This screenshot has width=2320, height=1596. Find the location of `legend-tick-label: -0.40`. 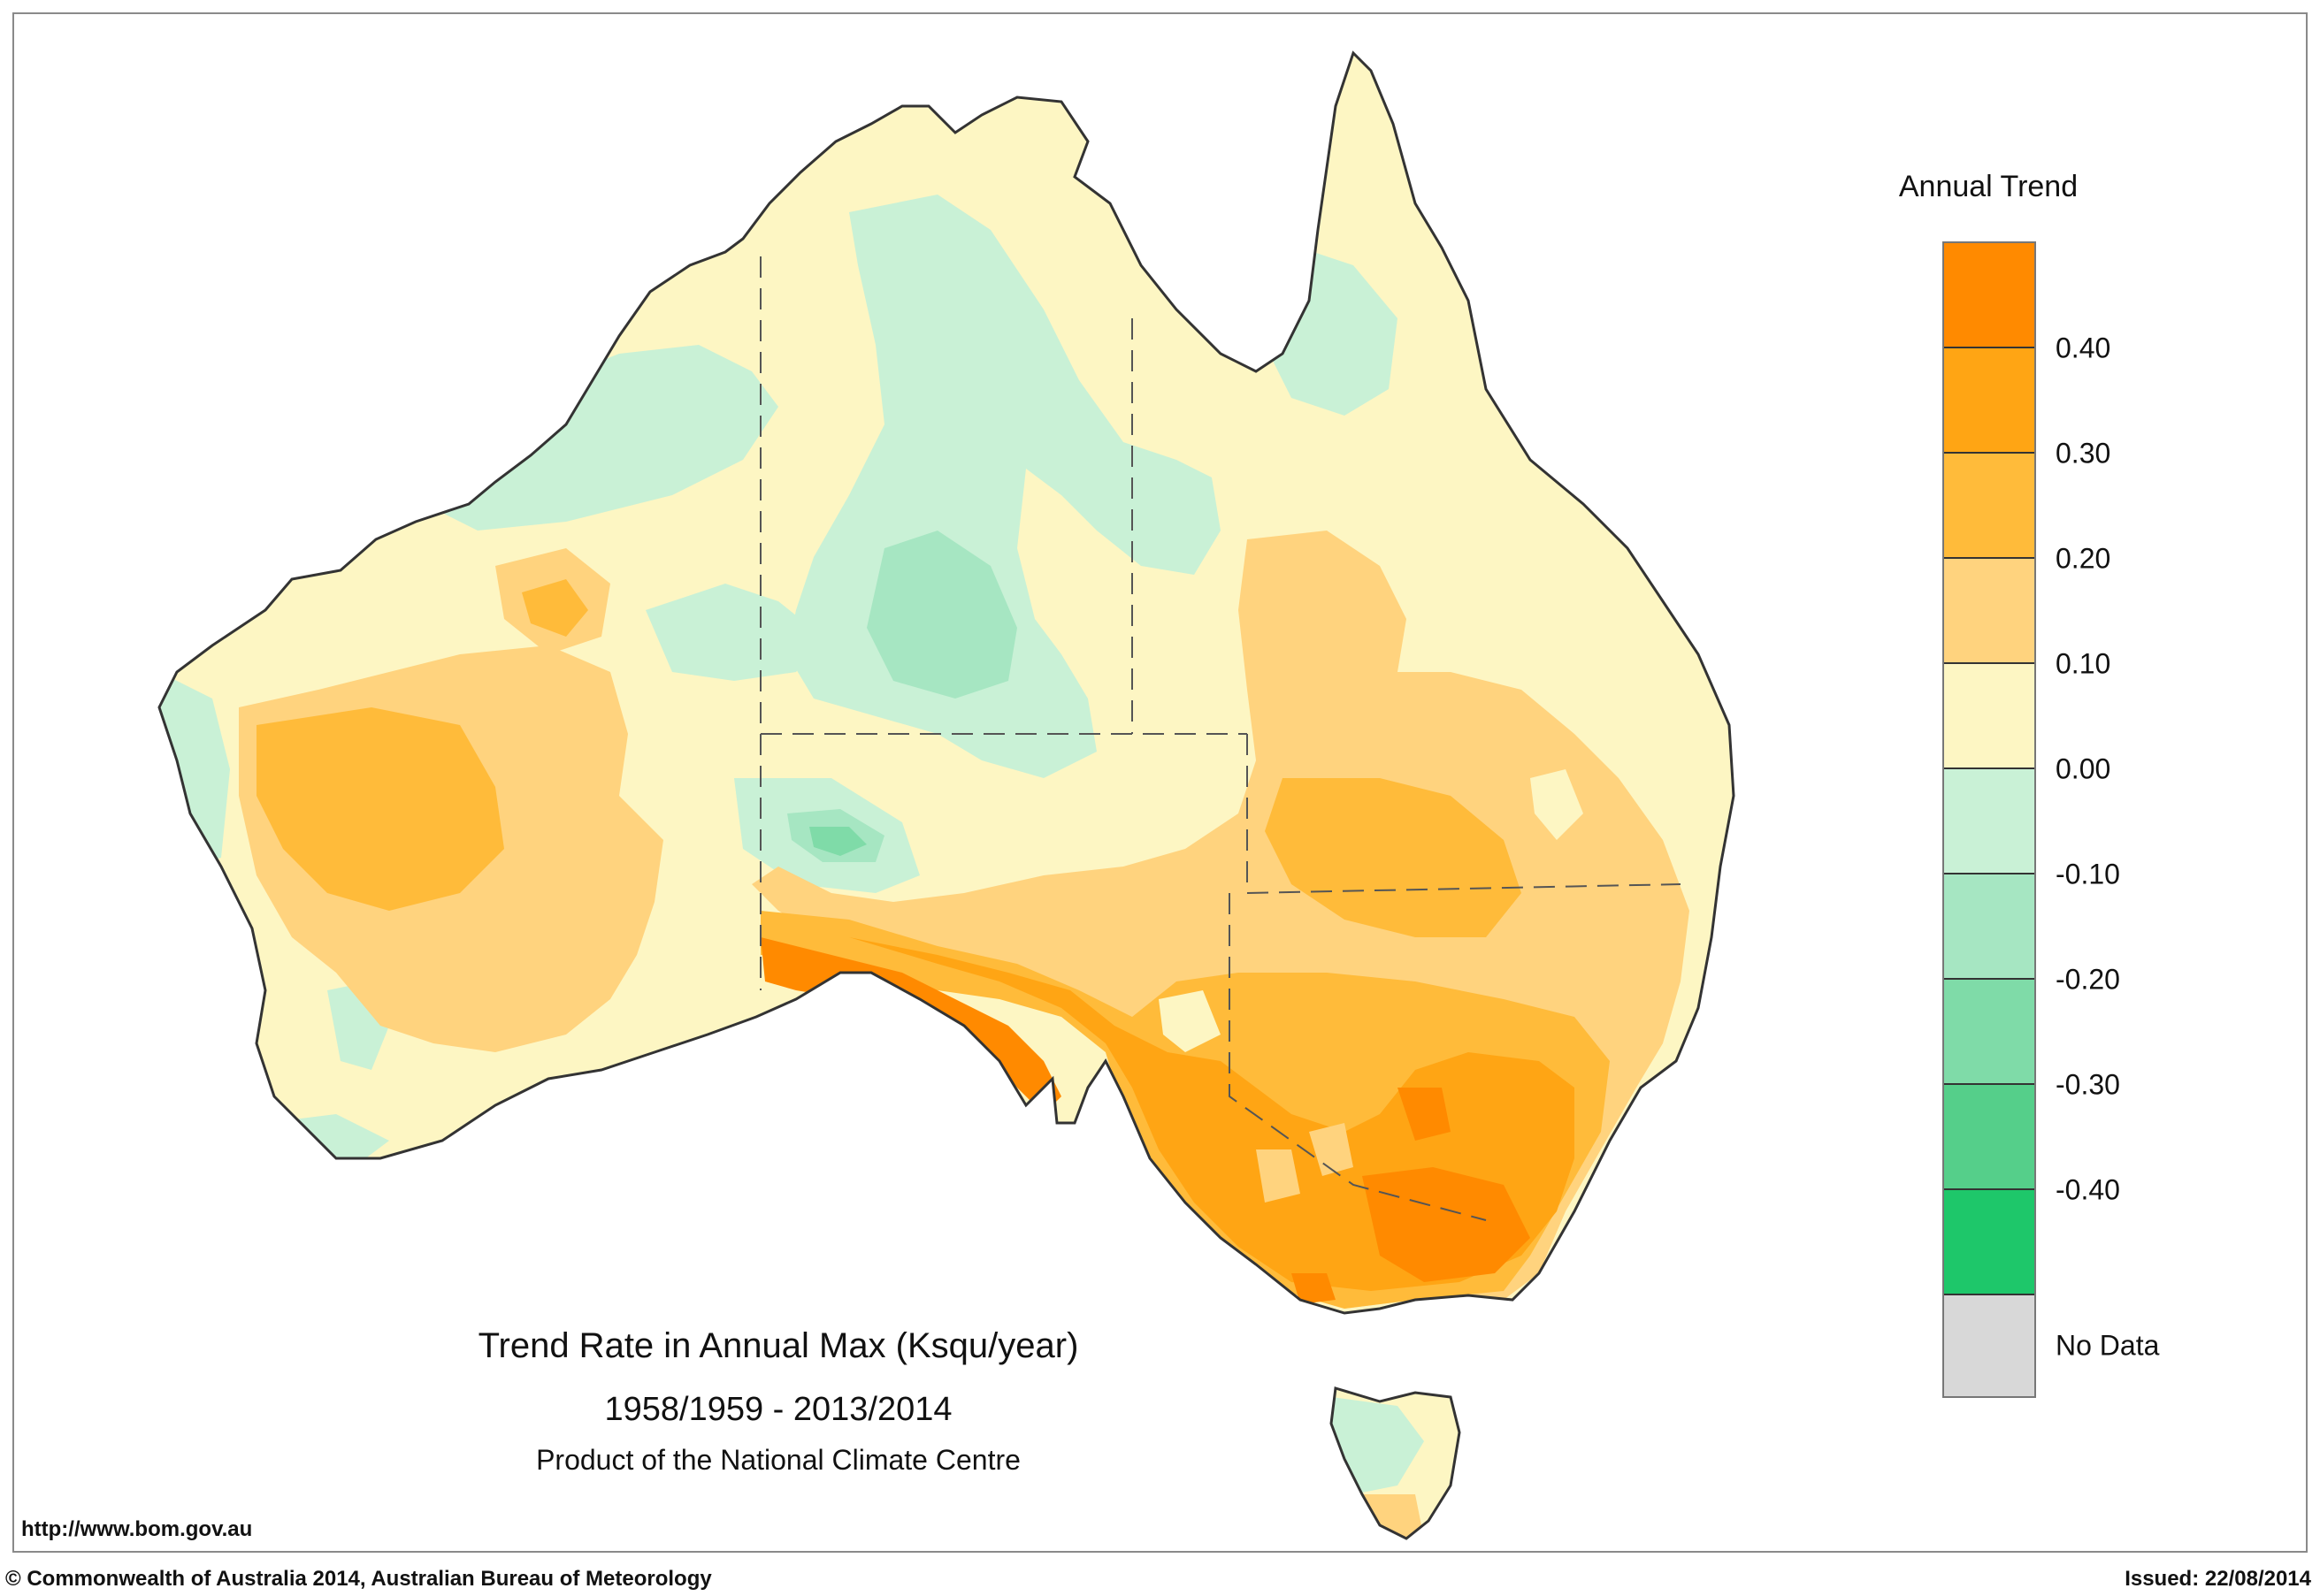

legend-tick-label: -0.40 is located at coordinates (2088, 1189).